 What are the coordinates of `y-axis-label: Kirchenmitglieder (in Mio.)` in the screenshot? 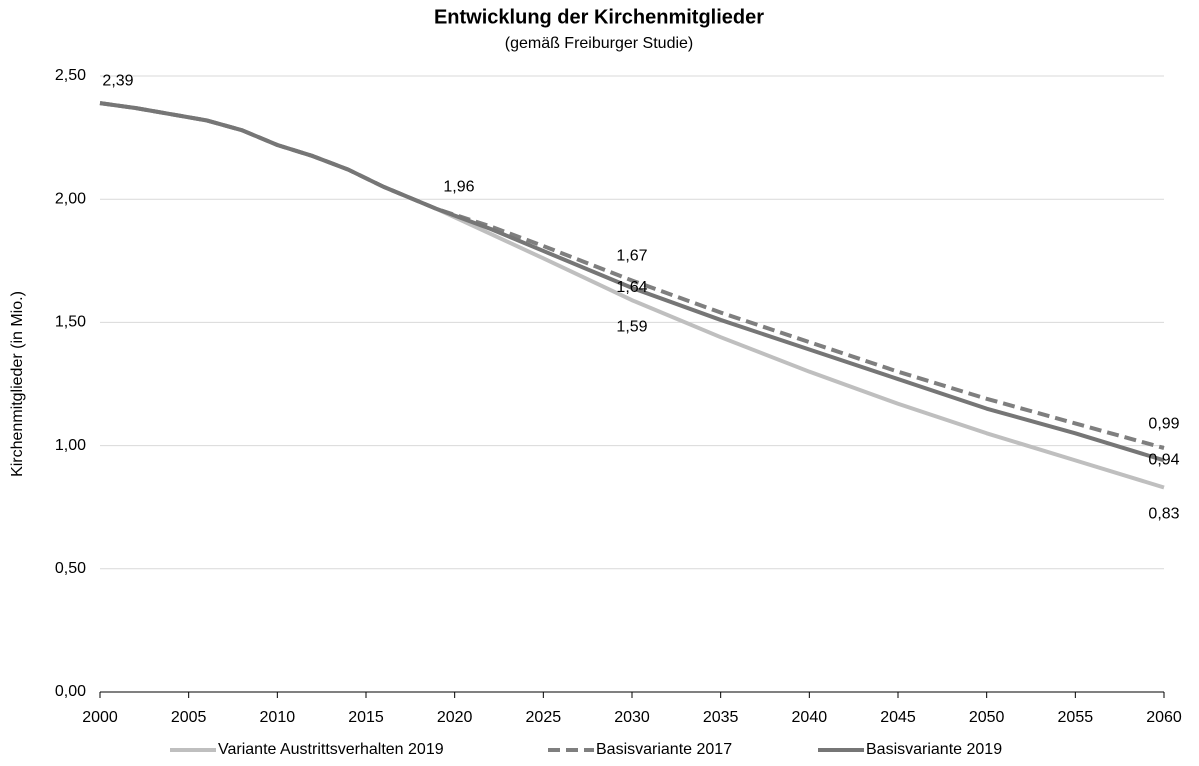 It's located at (17, 384).